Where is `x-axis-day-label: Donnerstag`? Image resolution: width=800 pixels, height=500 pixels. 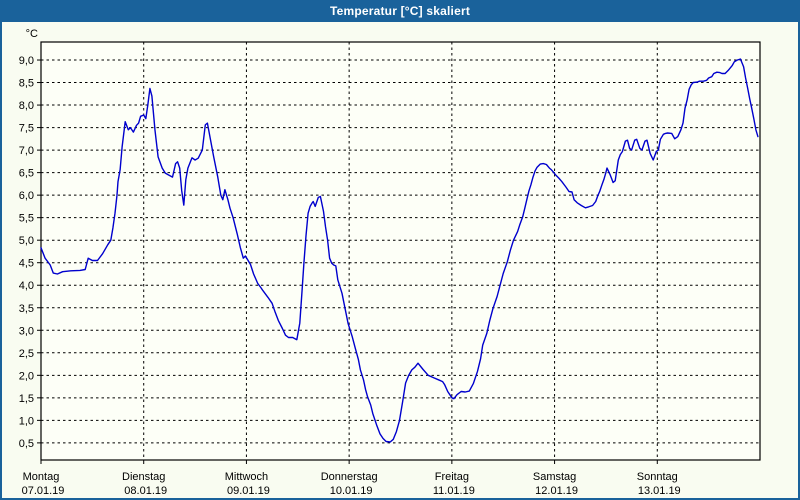 x-axis-day-label: Donnerstag is located at coordinates (349, 477).